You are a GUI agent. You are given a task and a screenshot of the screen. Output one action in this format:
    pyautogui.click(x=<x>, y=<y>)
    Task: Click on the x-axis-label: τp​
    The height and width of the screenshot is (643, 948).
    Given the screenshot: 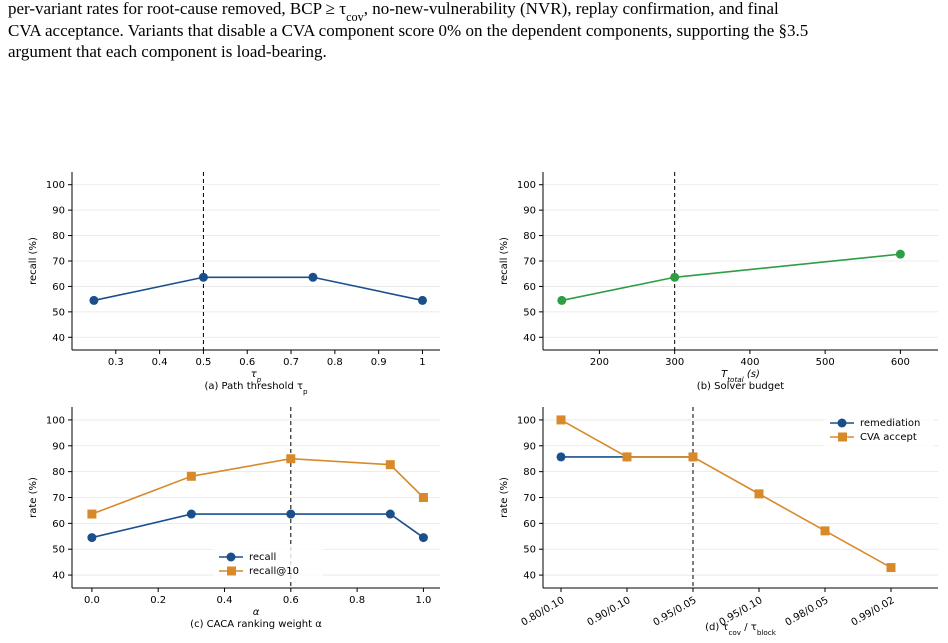 What is the action you would take?
    pyautogui.click(x=256, y=376)
    